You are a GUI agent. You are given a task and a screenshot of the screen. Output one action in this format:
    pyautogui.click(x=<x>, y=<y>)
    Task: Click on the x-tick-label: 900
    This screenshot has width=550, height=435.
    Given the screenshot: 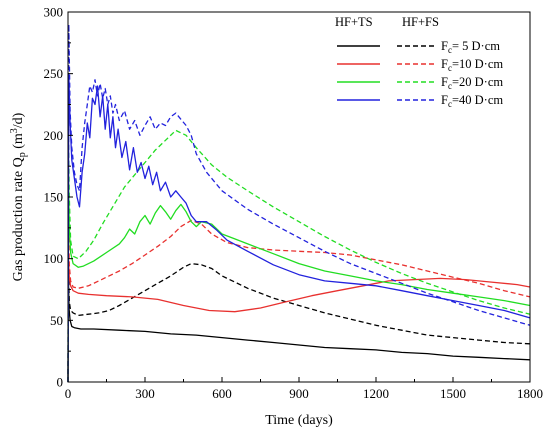 What is the action you would take?
    pyautogui.click(x=299, y=393)
    